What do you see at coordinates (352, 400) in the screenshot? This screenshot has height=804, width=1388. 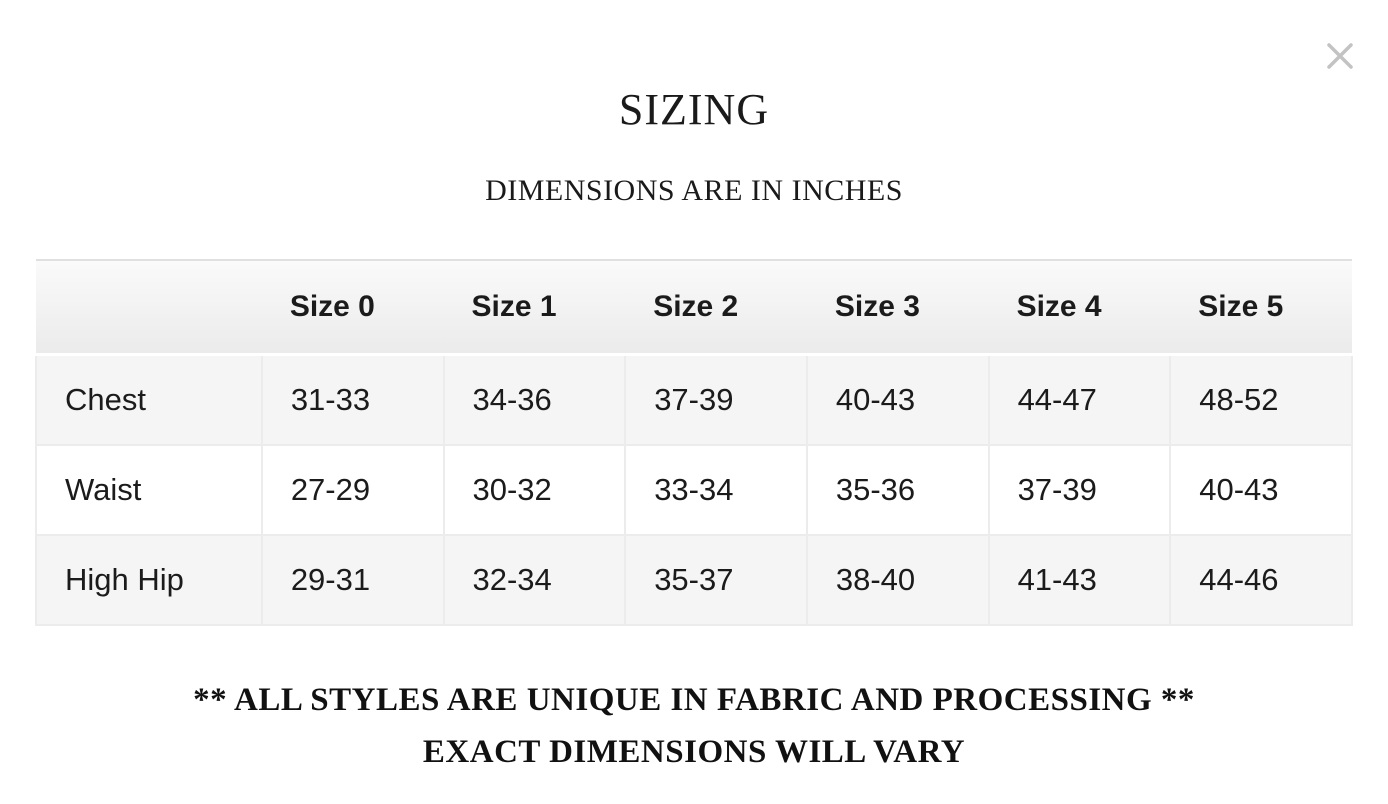 I see `table-cell: 31-33` at bounding box center [352, 400].